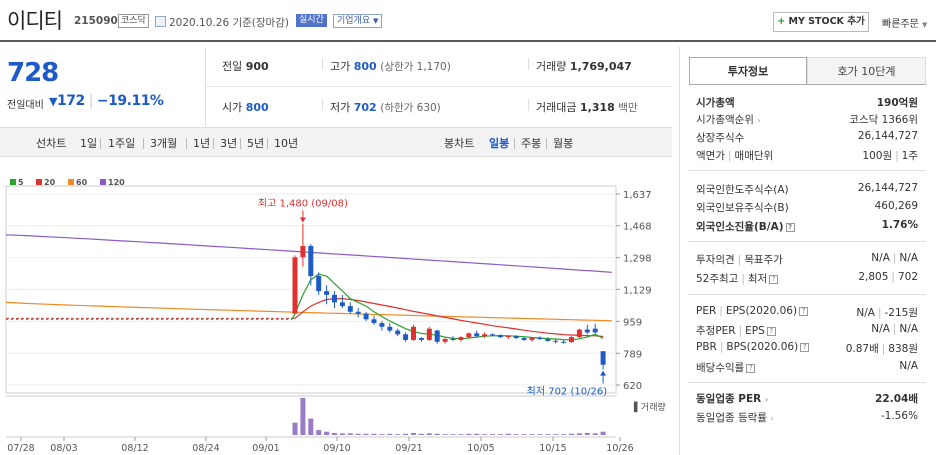 This screenshot has width=936, height=455. Describe the element at coordinates (897, 103) in the screenshot. I see `market-cap-value: 190억원` at that location.